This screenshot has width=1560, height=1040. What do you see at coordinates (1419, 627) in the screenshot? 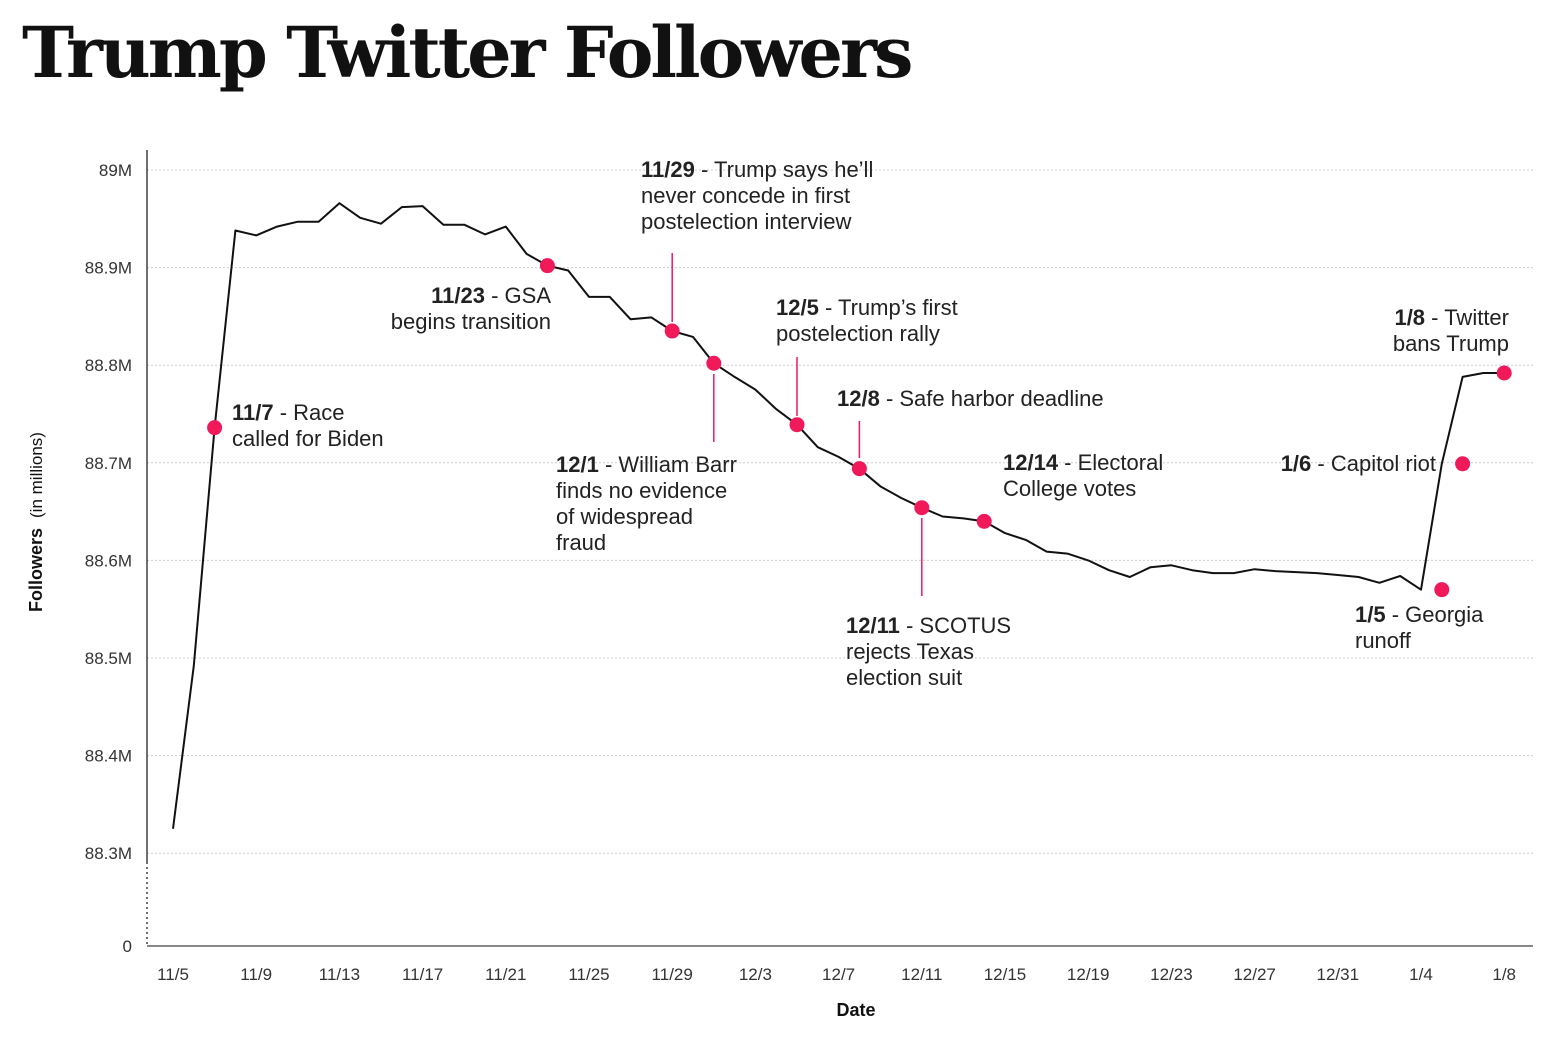
I see `annotation: 1/5 - Georgia runoff` at bounding box center [1419, 627].